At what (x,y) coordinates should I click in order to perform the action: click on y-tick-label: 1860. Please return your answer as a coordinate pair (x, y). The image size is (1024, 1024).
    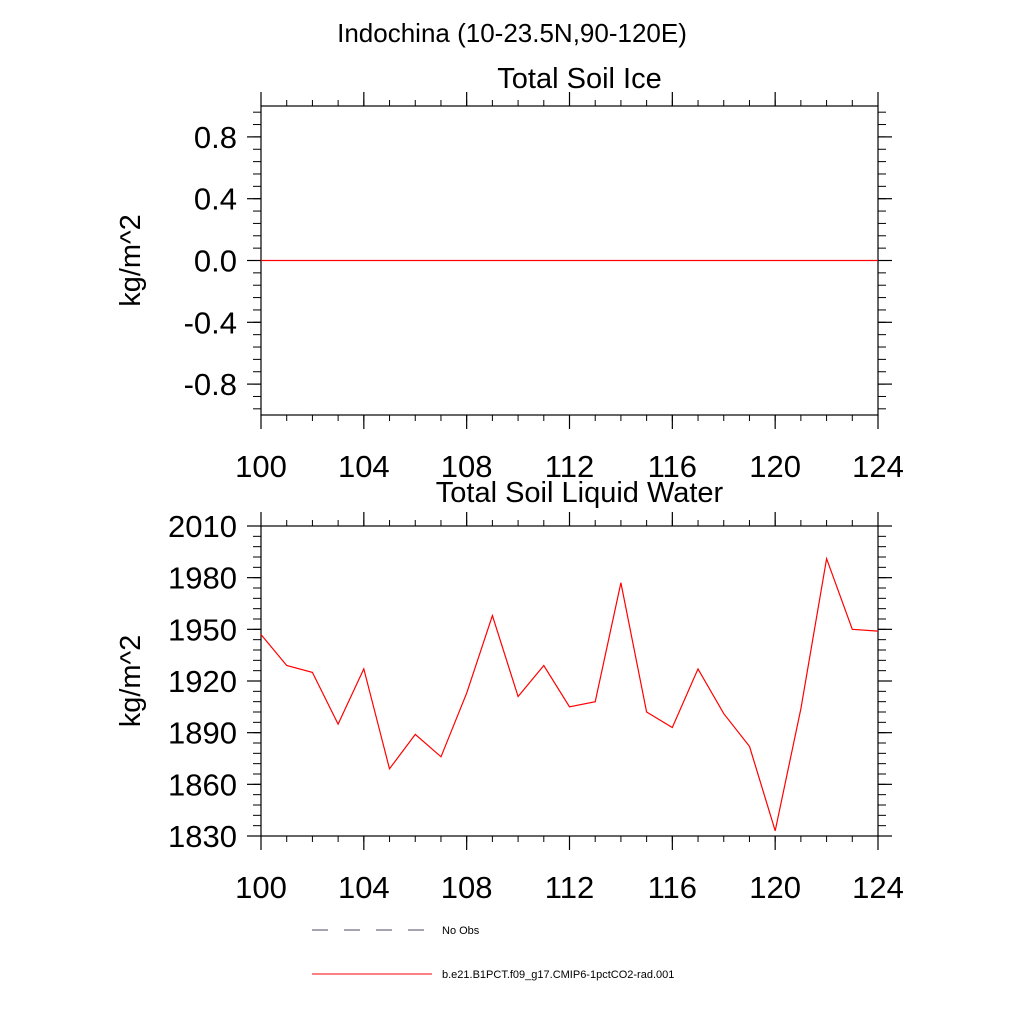
    Looking at the image, I should click on (202, 784).